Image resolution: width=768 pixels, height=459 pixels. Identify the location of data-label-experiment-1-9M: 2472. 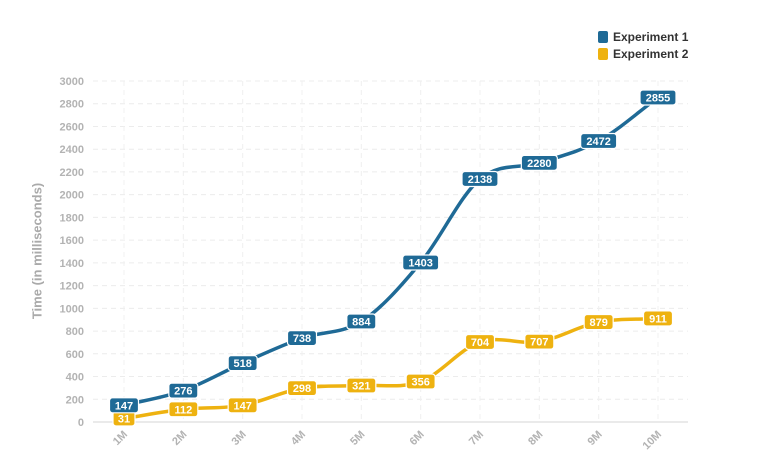
(598, 142).